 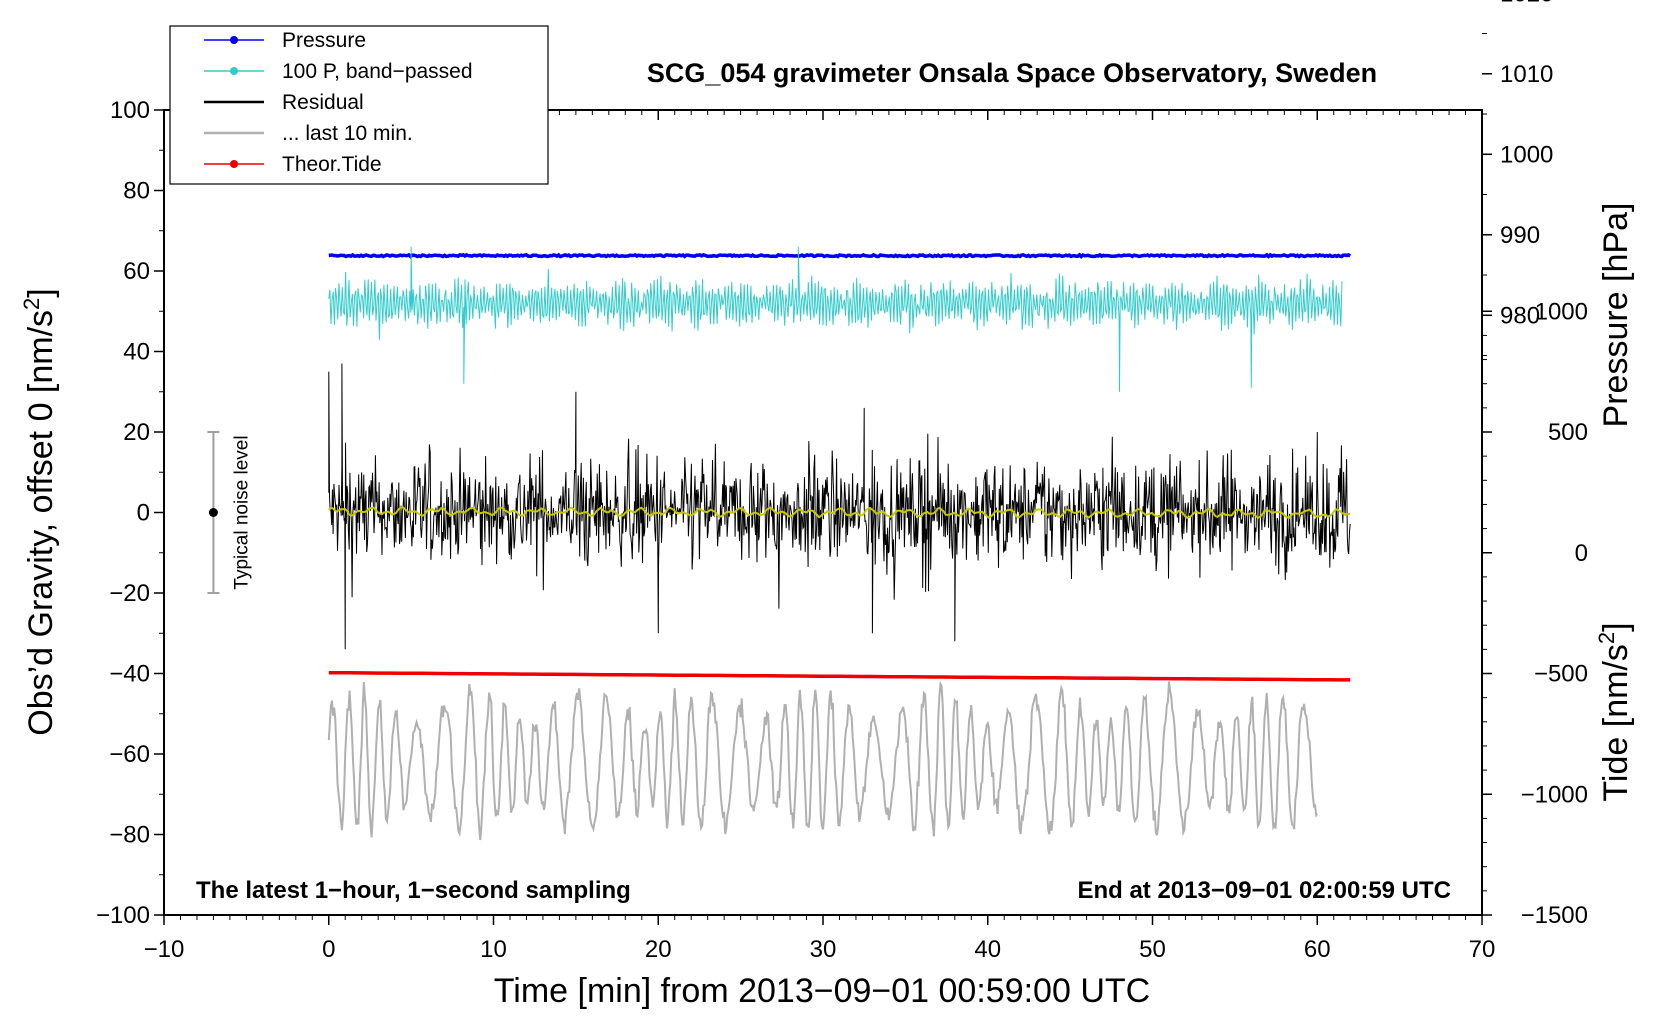 What do you see at coordinates (129, 754) in the screenshot?
I see `y-tick-label-left: −60` at bounding box center [129, 754].